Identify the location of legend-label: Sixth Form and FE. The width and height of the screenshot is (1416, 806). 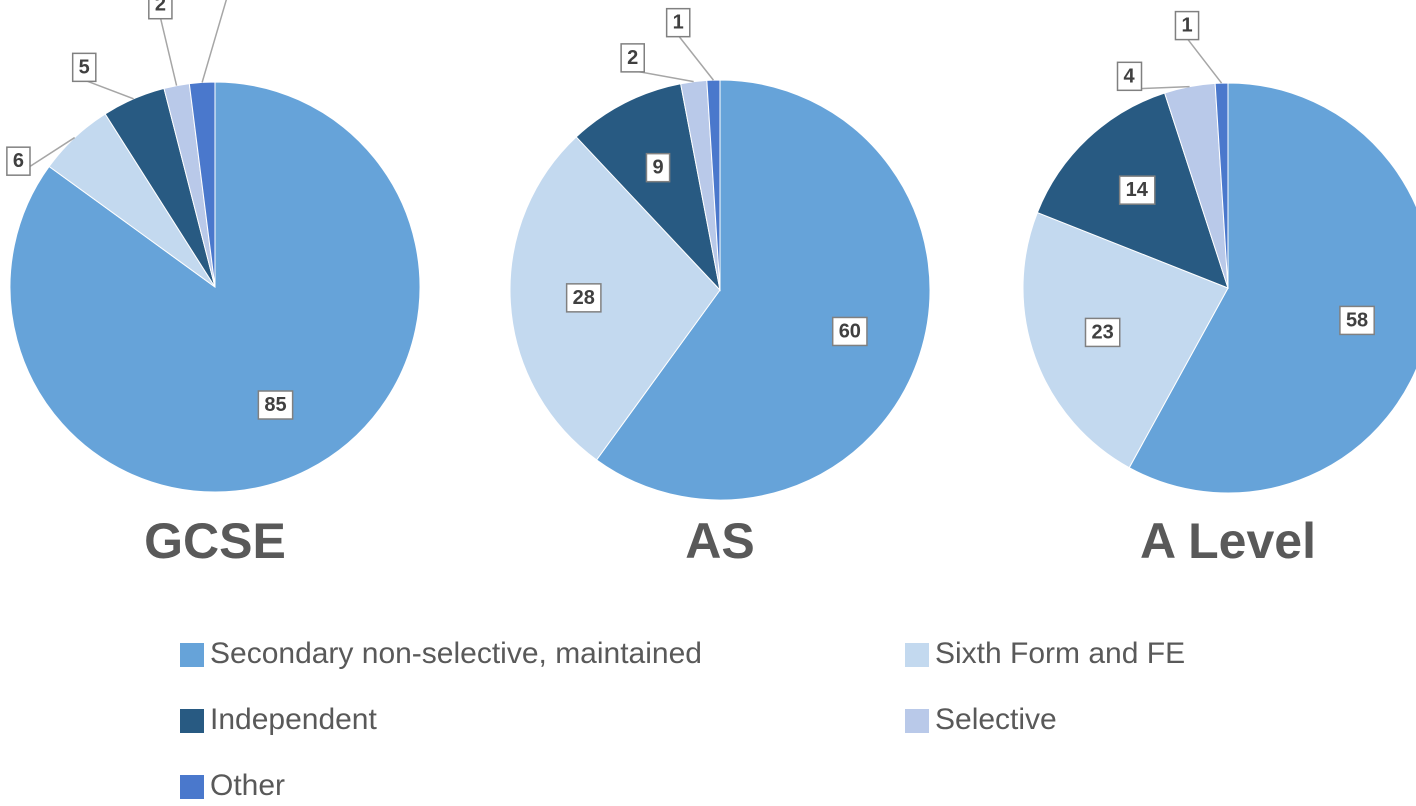
(1060, 653).